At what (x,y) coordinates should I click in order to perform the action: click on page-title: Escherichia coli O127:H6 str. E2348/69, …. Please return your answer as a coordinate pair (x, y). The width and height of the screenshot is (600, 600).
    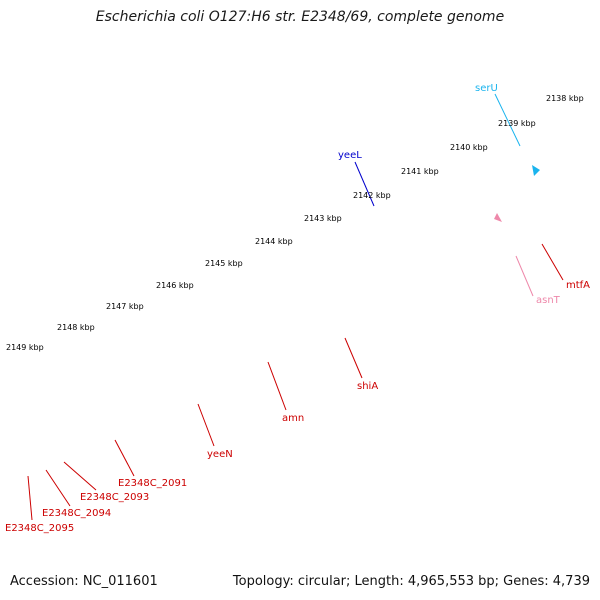
    Looking at the image, I should click on (300, 17).